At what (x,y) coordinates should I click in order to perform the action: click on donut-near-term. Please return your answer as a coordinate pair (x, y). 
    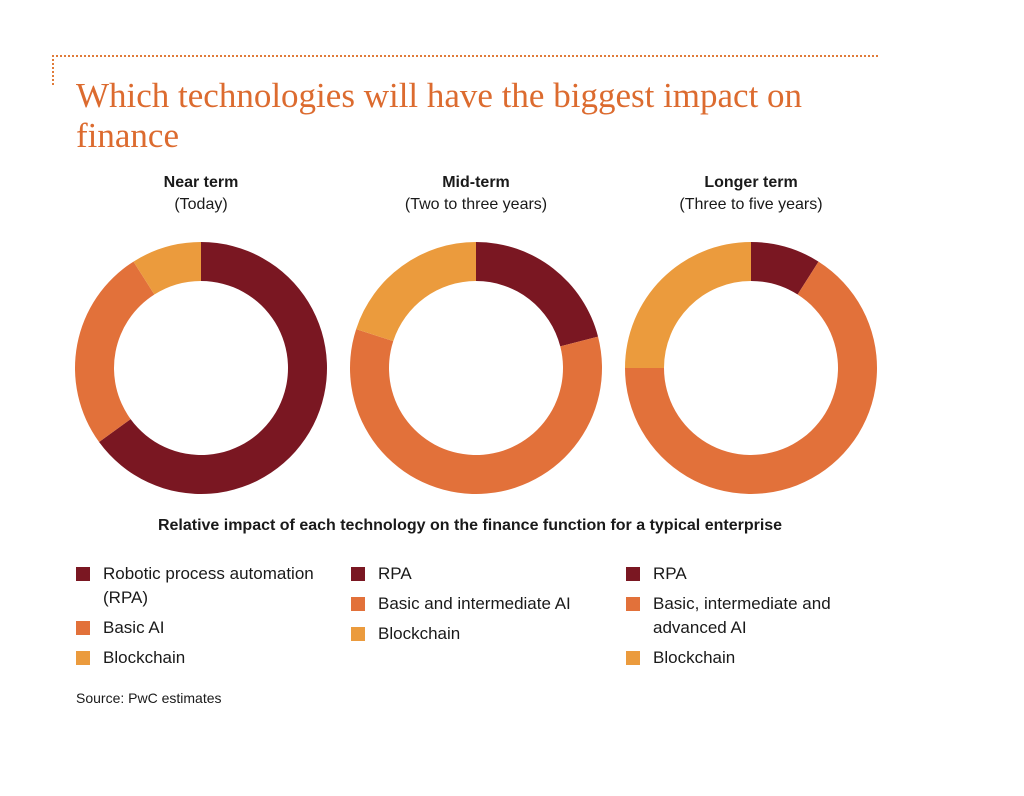
    Looking at the image, I should click on (201, 368).